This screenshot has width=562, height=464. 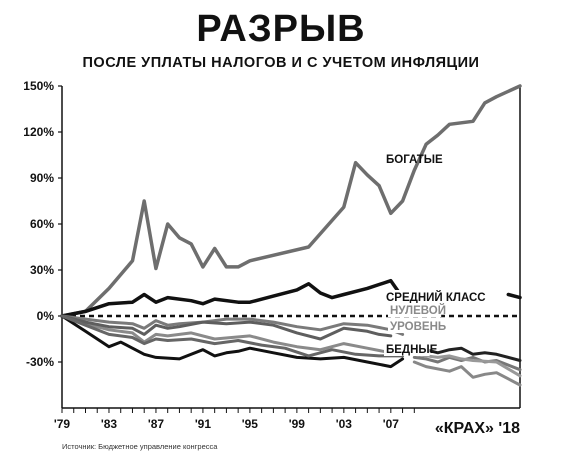 I want to click on label-middle: СРЕДНИЙ КЛАСС, so click(x=436, y=297).